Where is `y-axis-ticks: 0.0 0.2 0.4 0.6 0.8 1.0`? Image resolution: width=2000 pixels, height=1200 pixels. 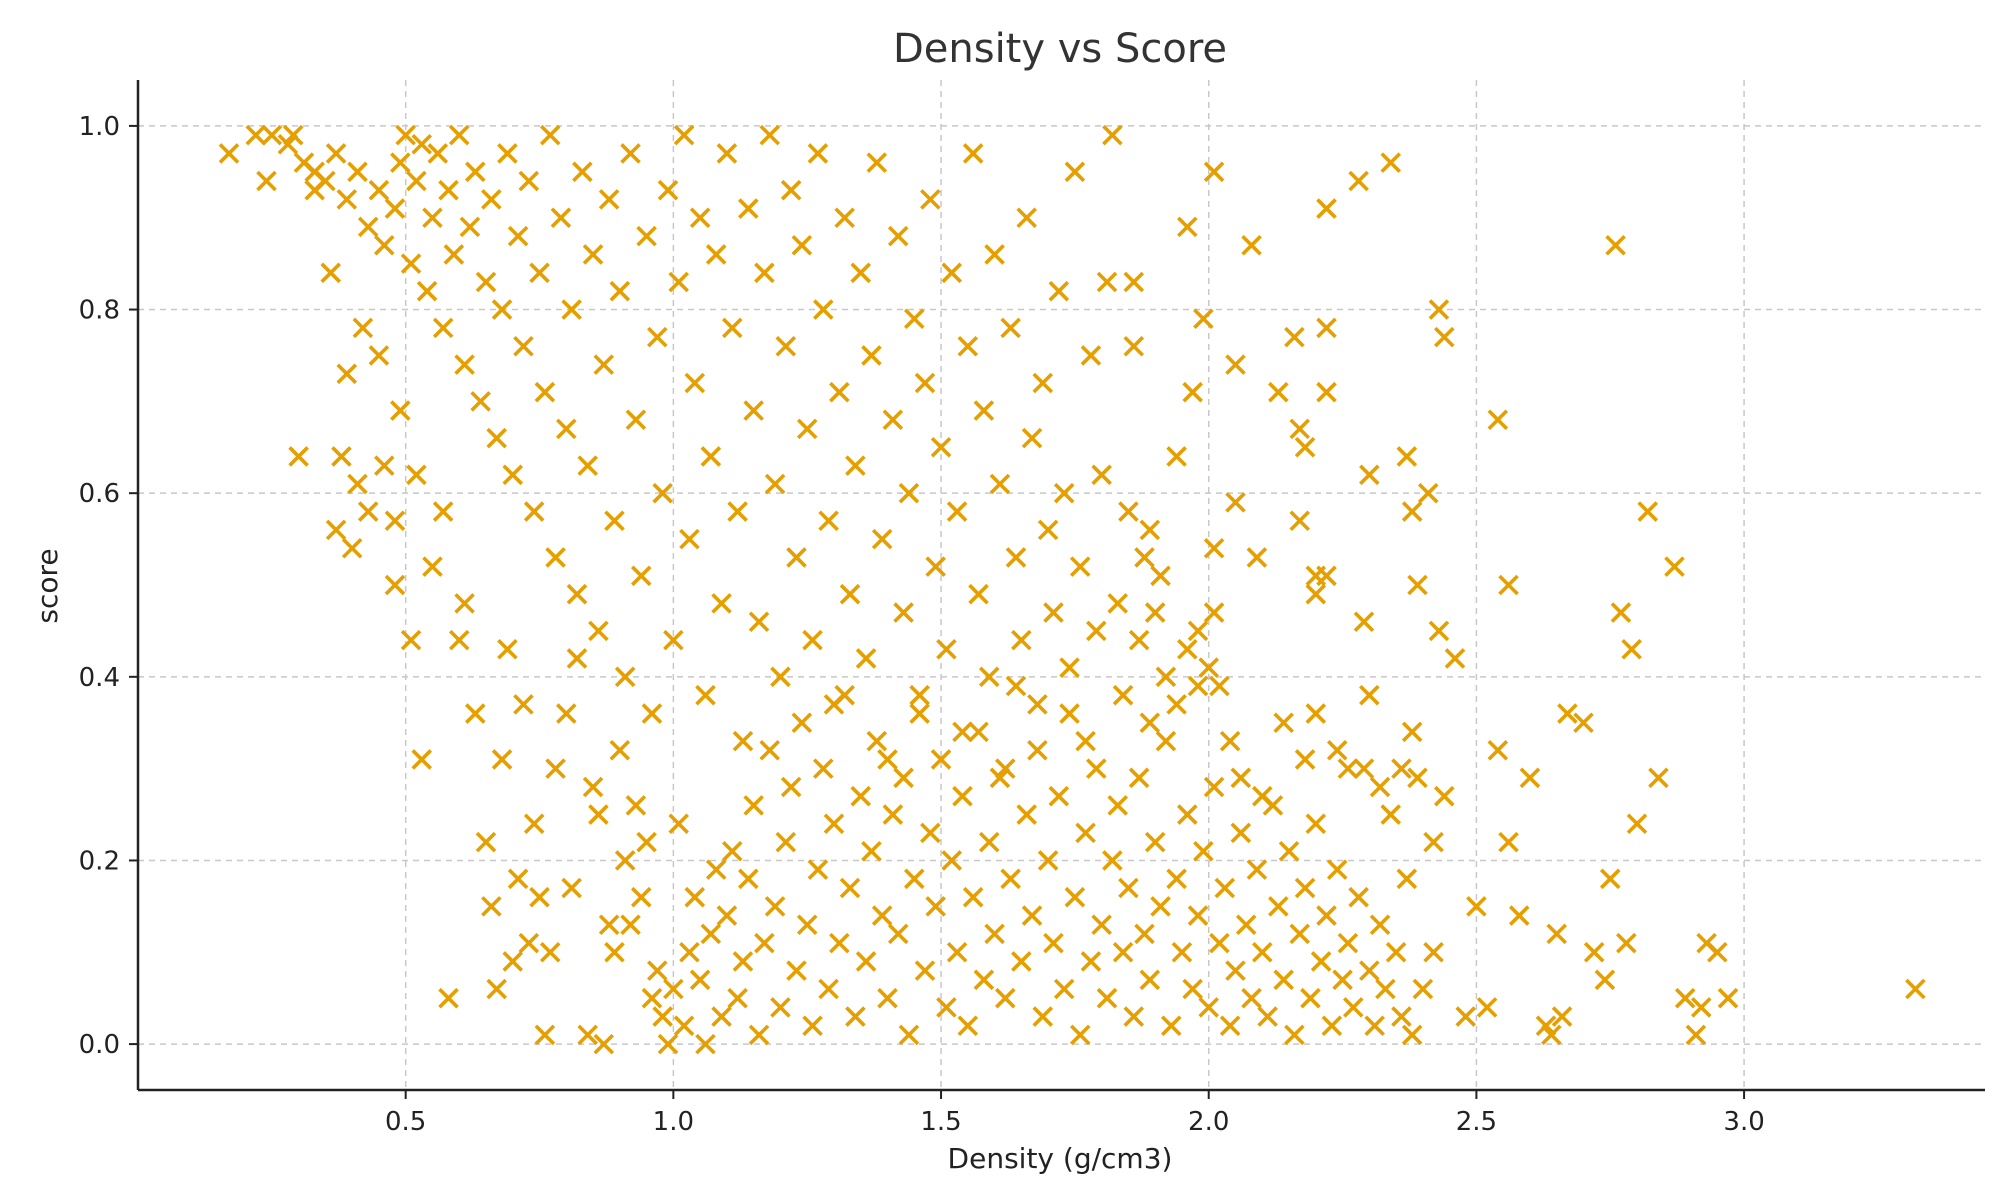
y-axis-ticks: 0.0 0.2 0.4 0.6 0.8 1.0 is located at coordinates (108, 586).